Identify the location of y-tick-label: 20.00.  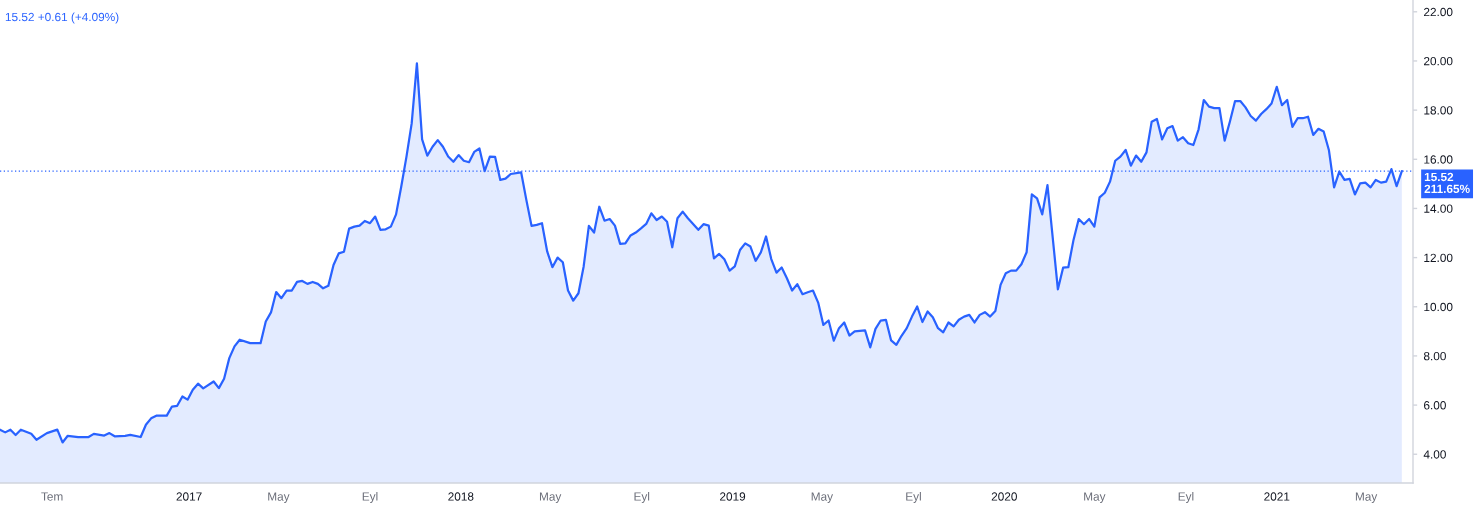
(1438, 61).